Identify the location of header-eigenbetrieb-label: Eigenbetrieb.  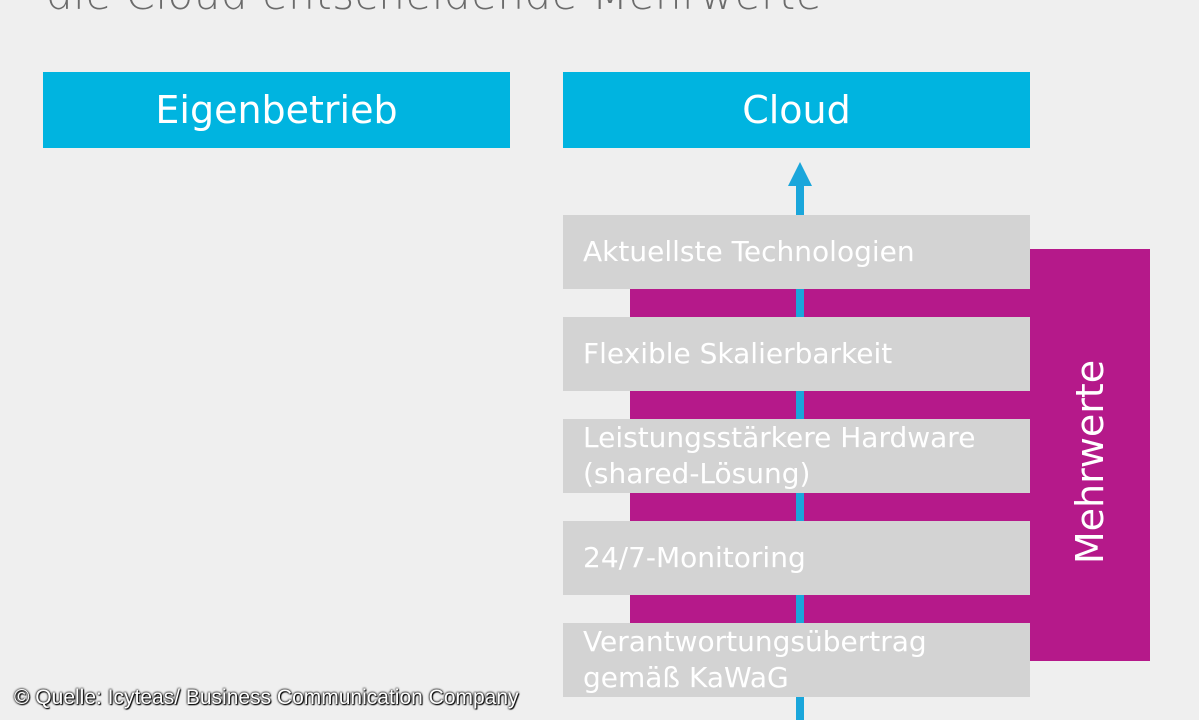
(276, 110).